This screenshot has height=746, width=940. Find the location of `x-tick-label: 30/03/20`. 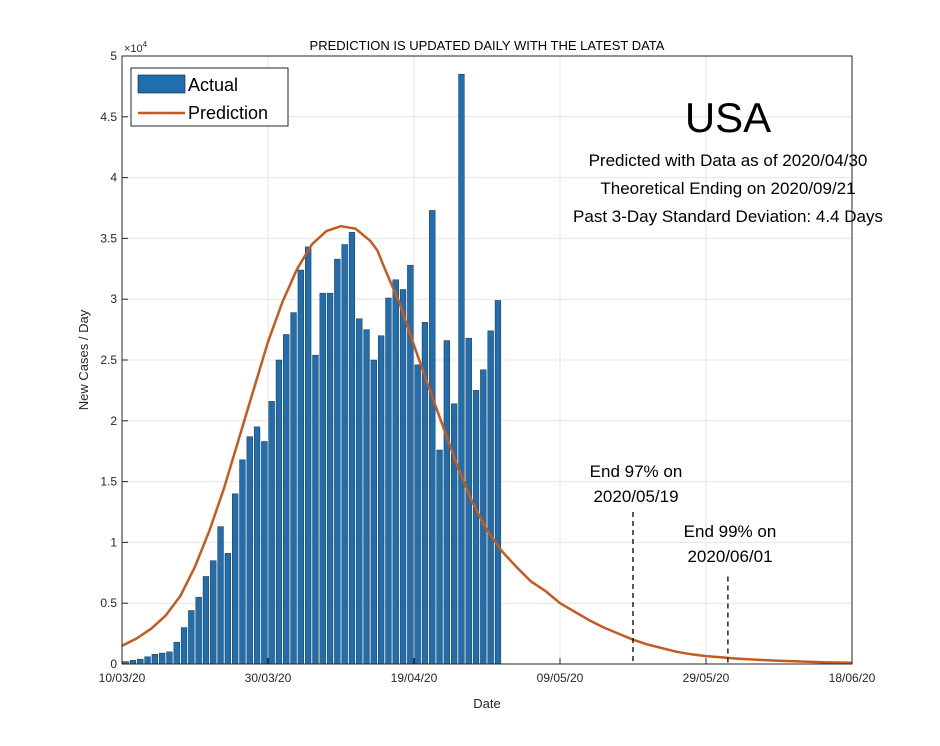

x-tick-label: 30/03/20 is located at coordinates (268, 678).